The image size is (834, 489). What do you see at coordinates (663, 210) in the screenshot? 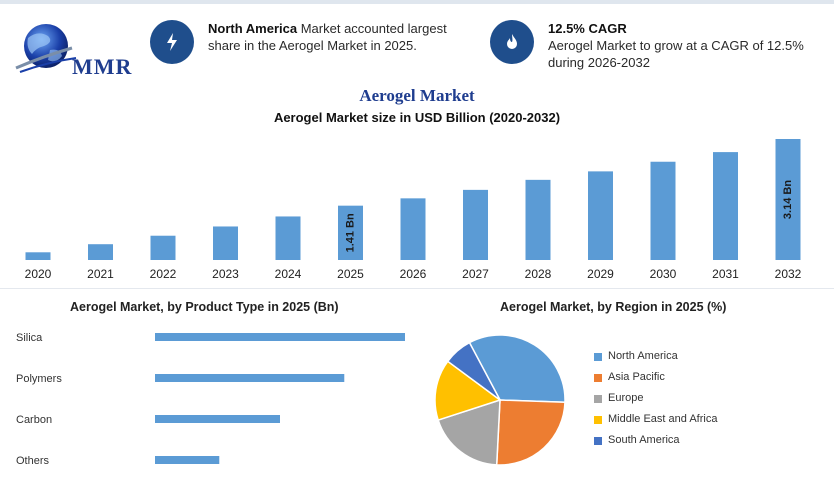
I see `bar-2030` at bounding box center [663, 210].